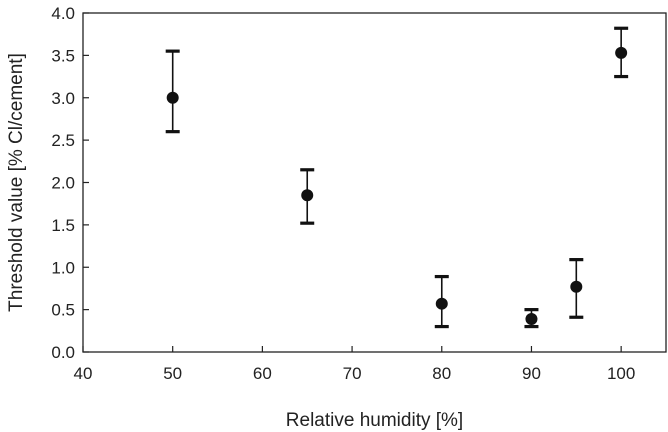 The width and height of the screenshot is (668, 432). Describe the element at coordinates (531, 373) in the screenshot. I see `x-tick-label: 90` at that location.